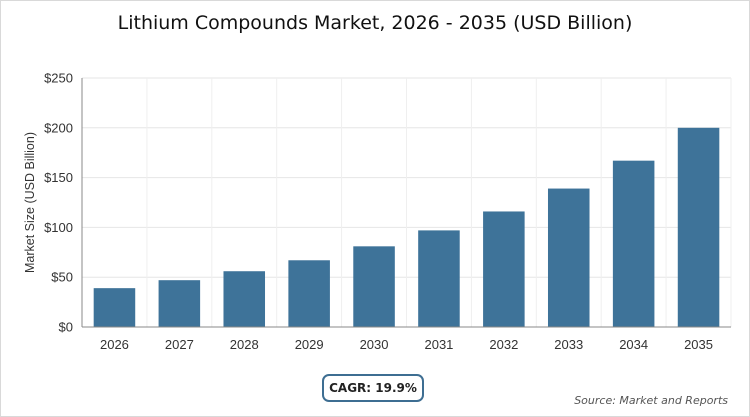 The image size is (750, 417). Describe the element at coordinates (374, 344) in the screenshot. I see `x-tick-label: 2030` at that location.